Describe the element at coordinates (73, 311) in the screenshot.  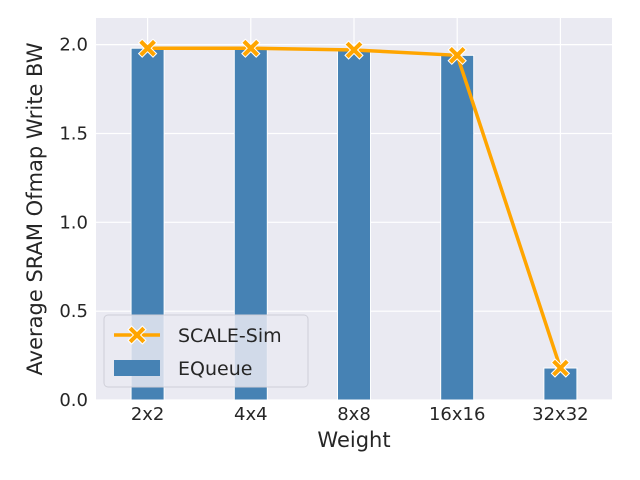
I see `y-tick-label: 0.5` at that location.